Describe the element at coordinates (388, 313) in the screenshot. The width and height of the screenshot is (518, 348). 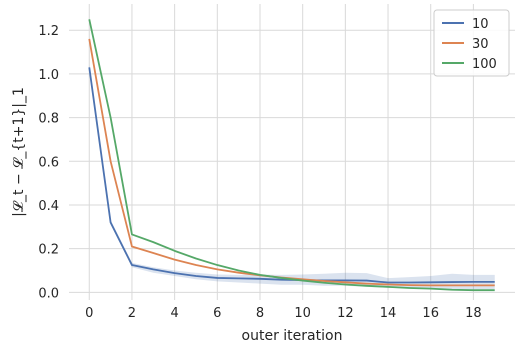
I see `x-tick-label: 14` at that location.